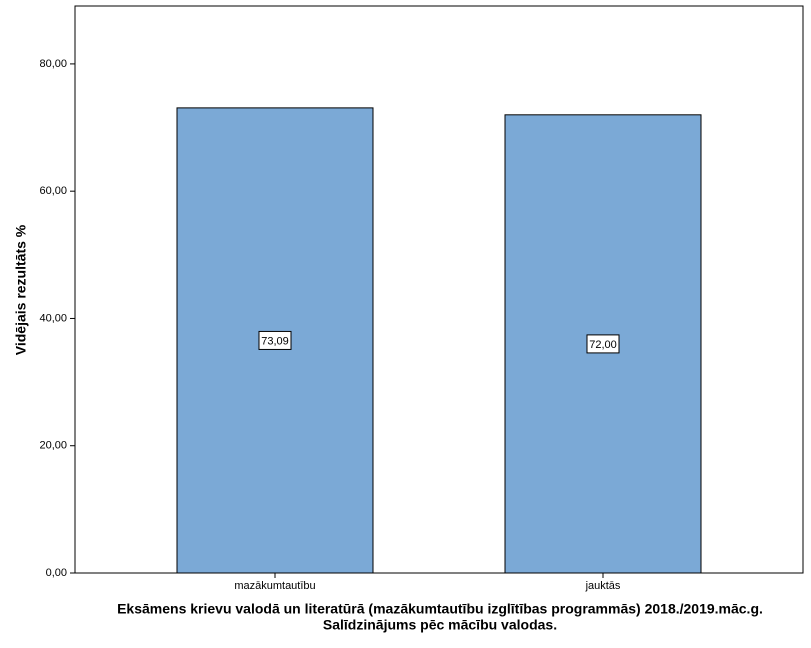  I want to click on x-tick-label: mazākumtautību, so click(274, 586).